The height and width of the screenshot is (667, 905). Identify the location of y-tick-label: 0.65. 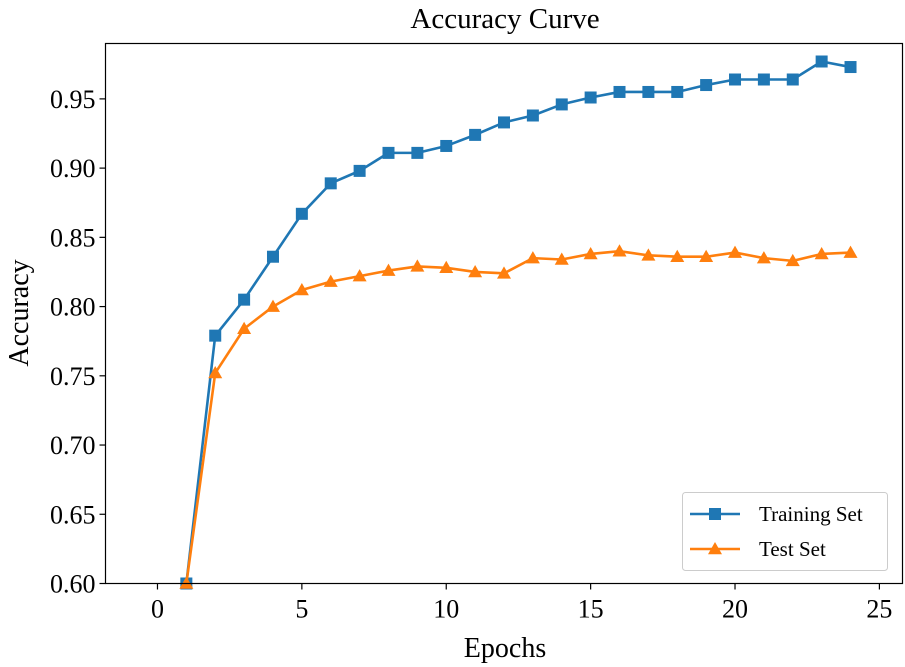
(73, 514).